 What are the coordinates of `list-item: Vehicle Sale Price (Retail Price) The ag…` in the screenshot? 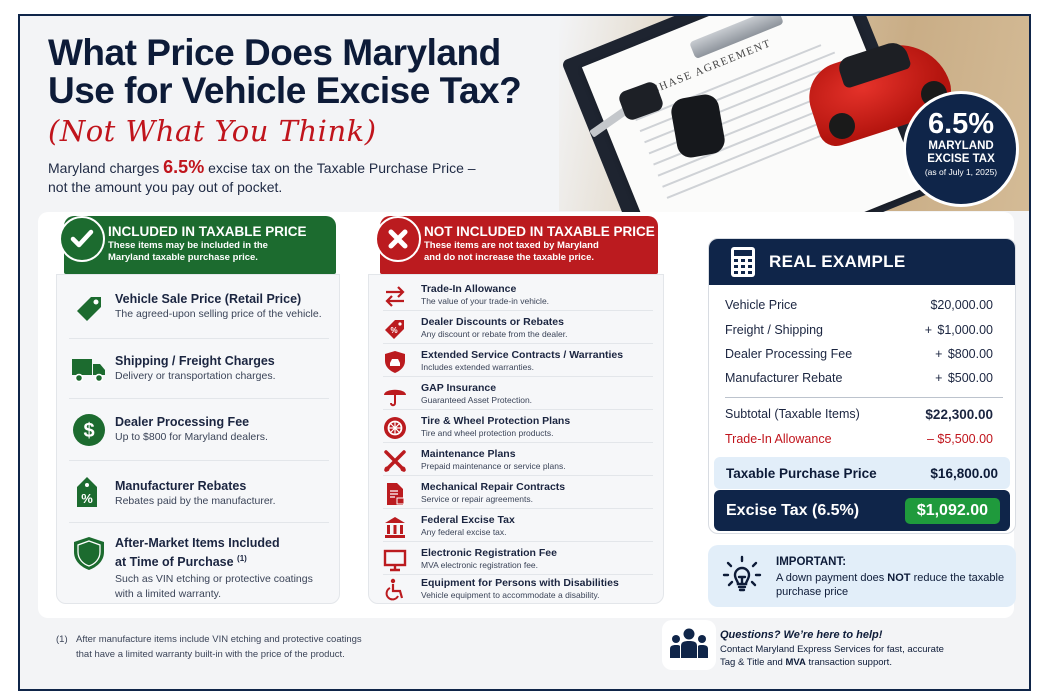 It's located at (199, 310).